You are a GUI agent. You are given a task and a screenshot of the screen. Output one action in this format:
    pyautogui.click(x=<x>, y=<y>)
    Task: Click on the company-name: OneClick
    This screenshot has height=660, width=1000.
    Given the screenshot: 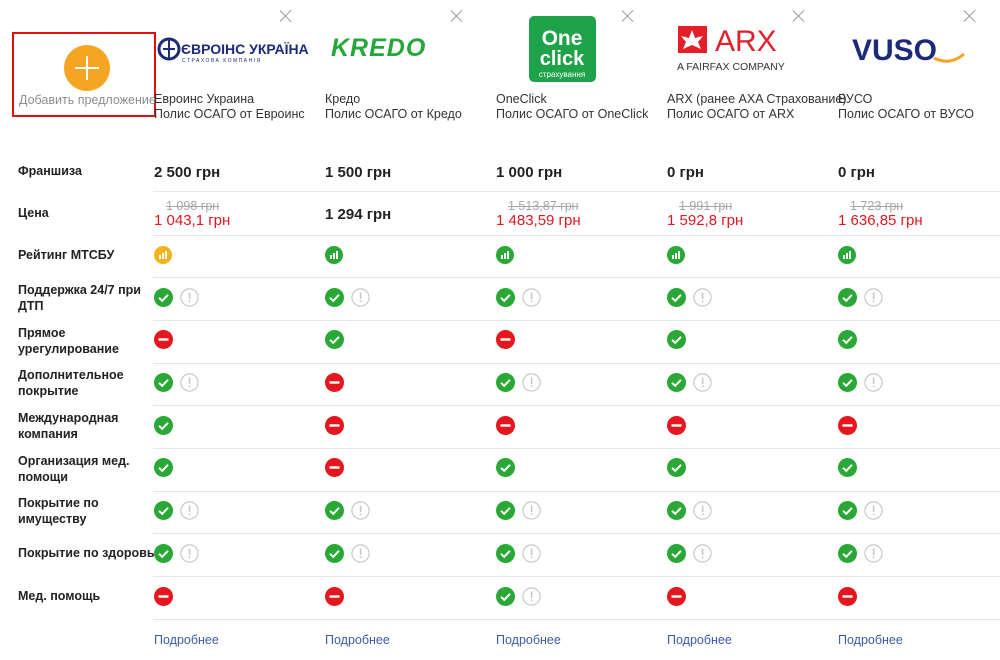 What is the action you would take?
    pyautogui.click(x=521, y=99)
    